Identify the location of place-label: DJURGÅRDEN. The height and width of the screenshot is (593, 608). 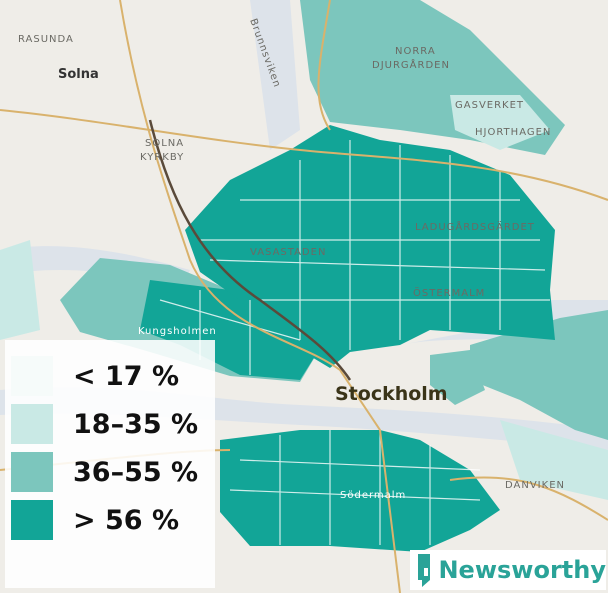
(411, 64).